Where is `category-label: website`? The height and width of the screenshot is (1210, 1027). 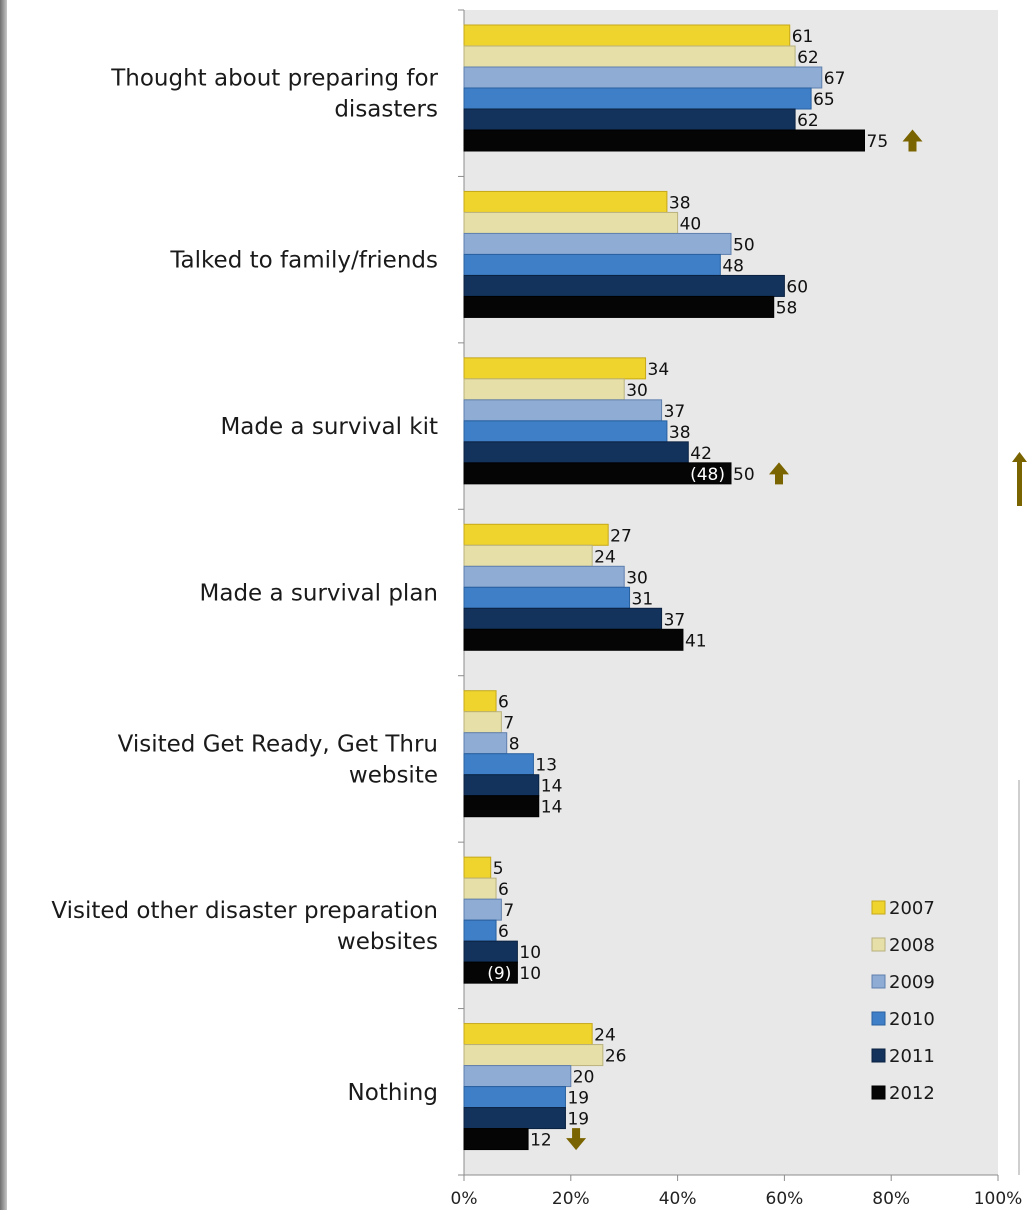 category-label: website is located at coordinates (393, 775).